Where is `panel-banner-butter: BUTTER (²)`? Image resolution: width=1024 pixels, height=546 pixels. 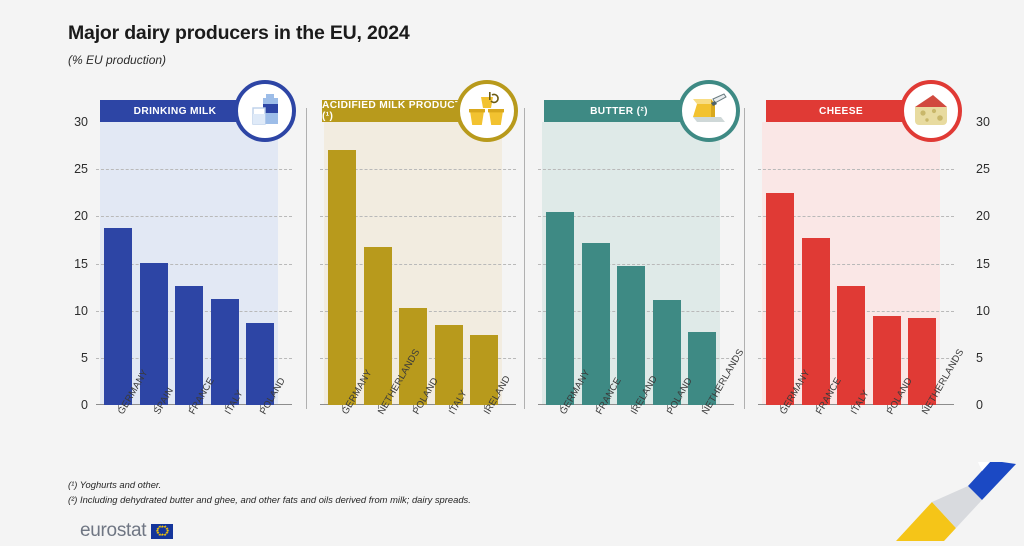
panel-banner-butter: BUTTER (²) is located at coordinates (619, 111).